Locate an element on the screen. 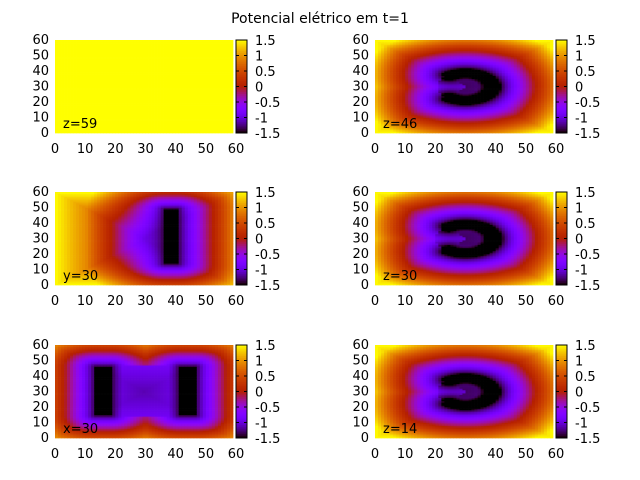 Image resolution: width=640 pixels, height=480 pixels. x-tick-label: 30 is located at coordinates (145, 149).